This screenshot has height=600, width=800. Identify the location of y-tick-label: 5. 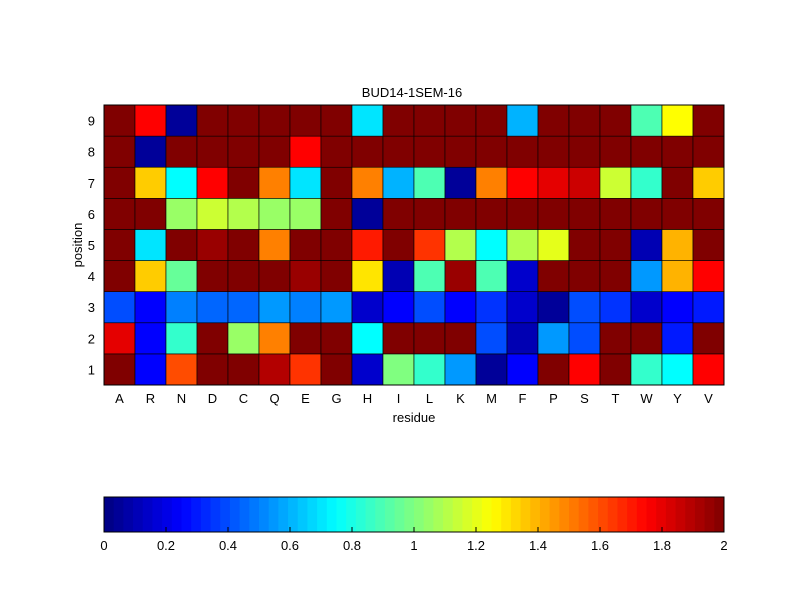
(91, 245).